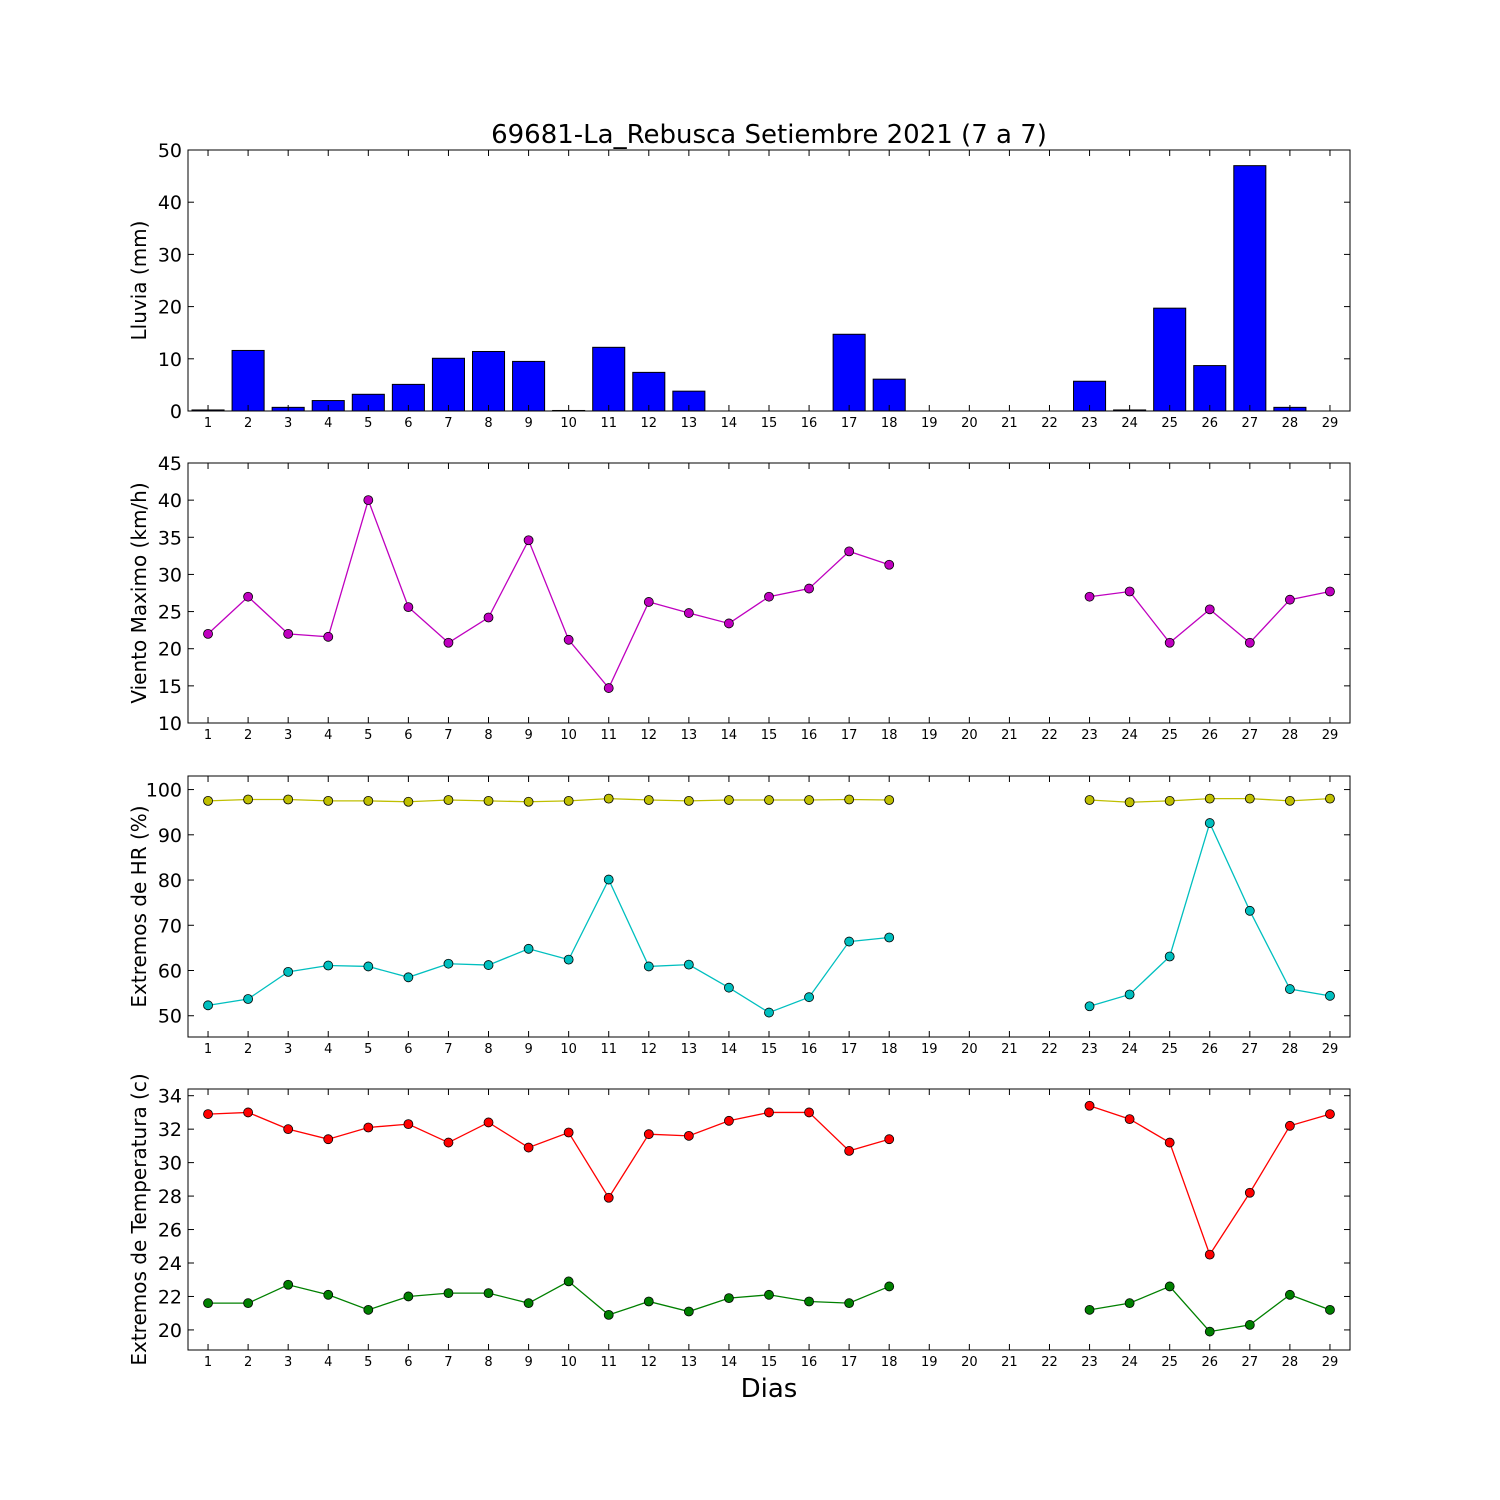 The image size is (1500, 1500). What do you see at coordinates (170, 1130) in the screenshot?
I see `y-tick-label: 32` at bounding box center [170, 1130].